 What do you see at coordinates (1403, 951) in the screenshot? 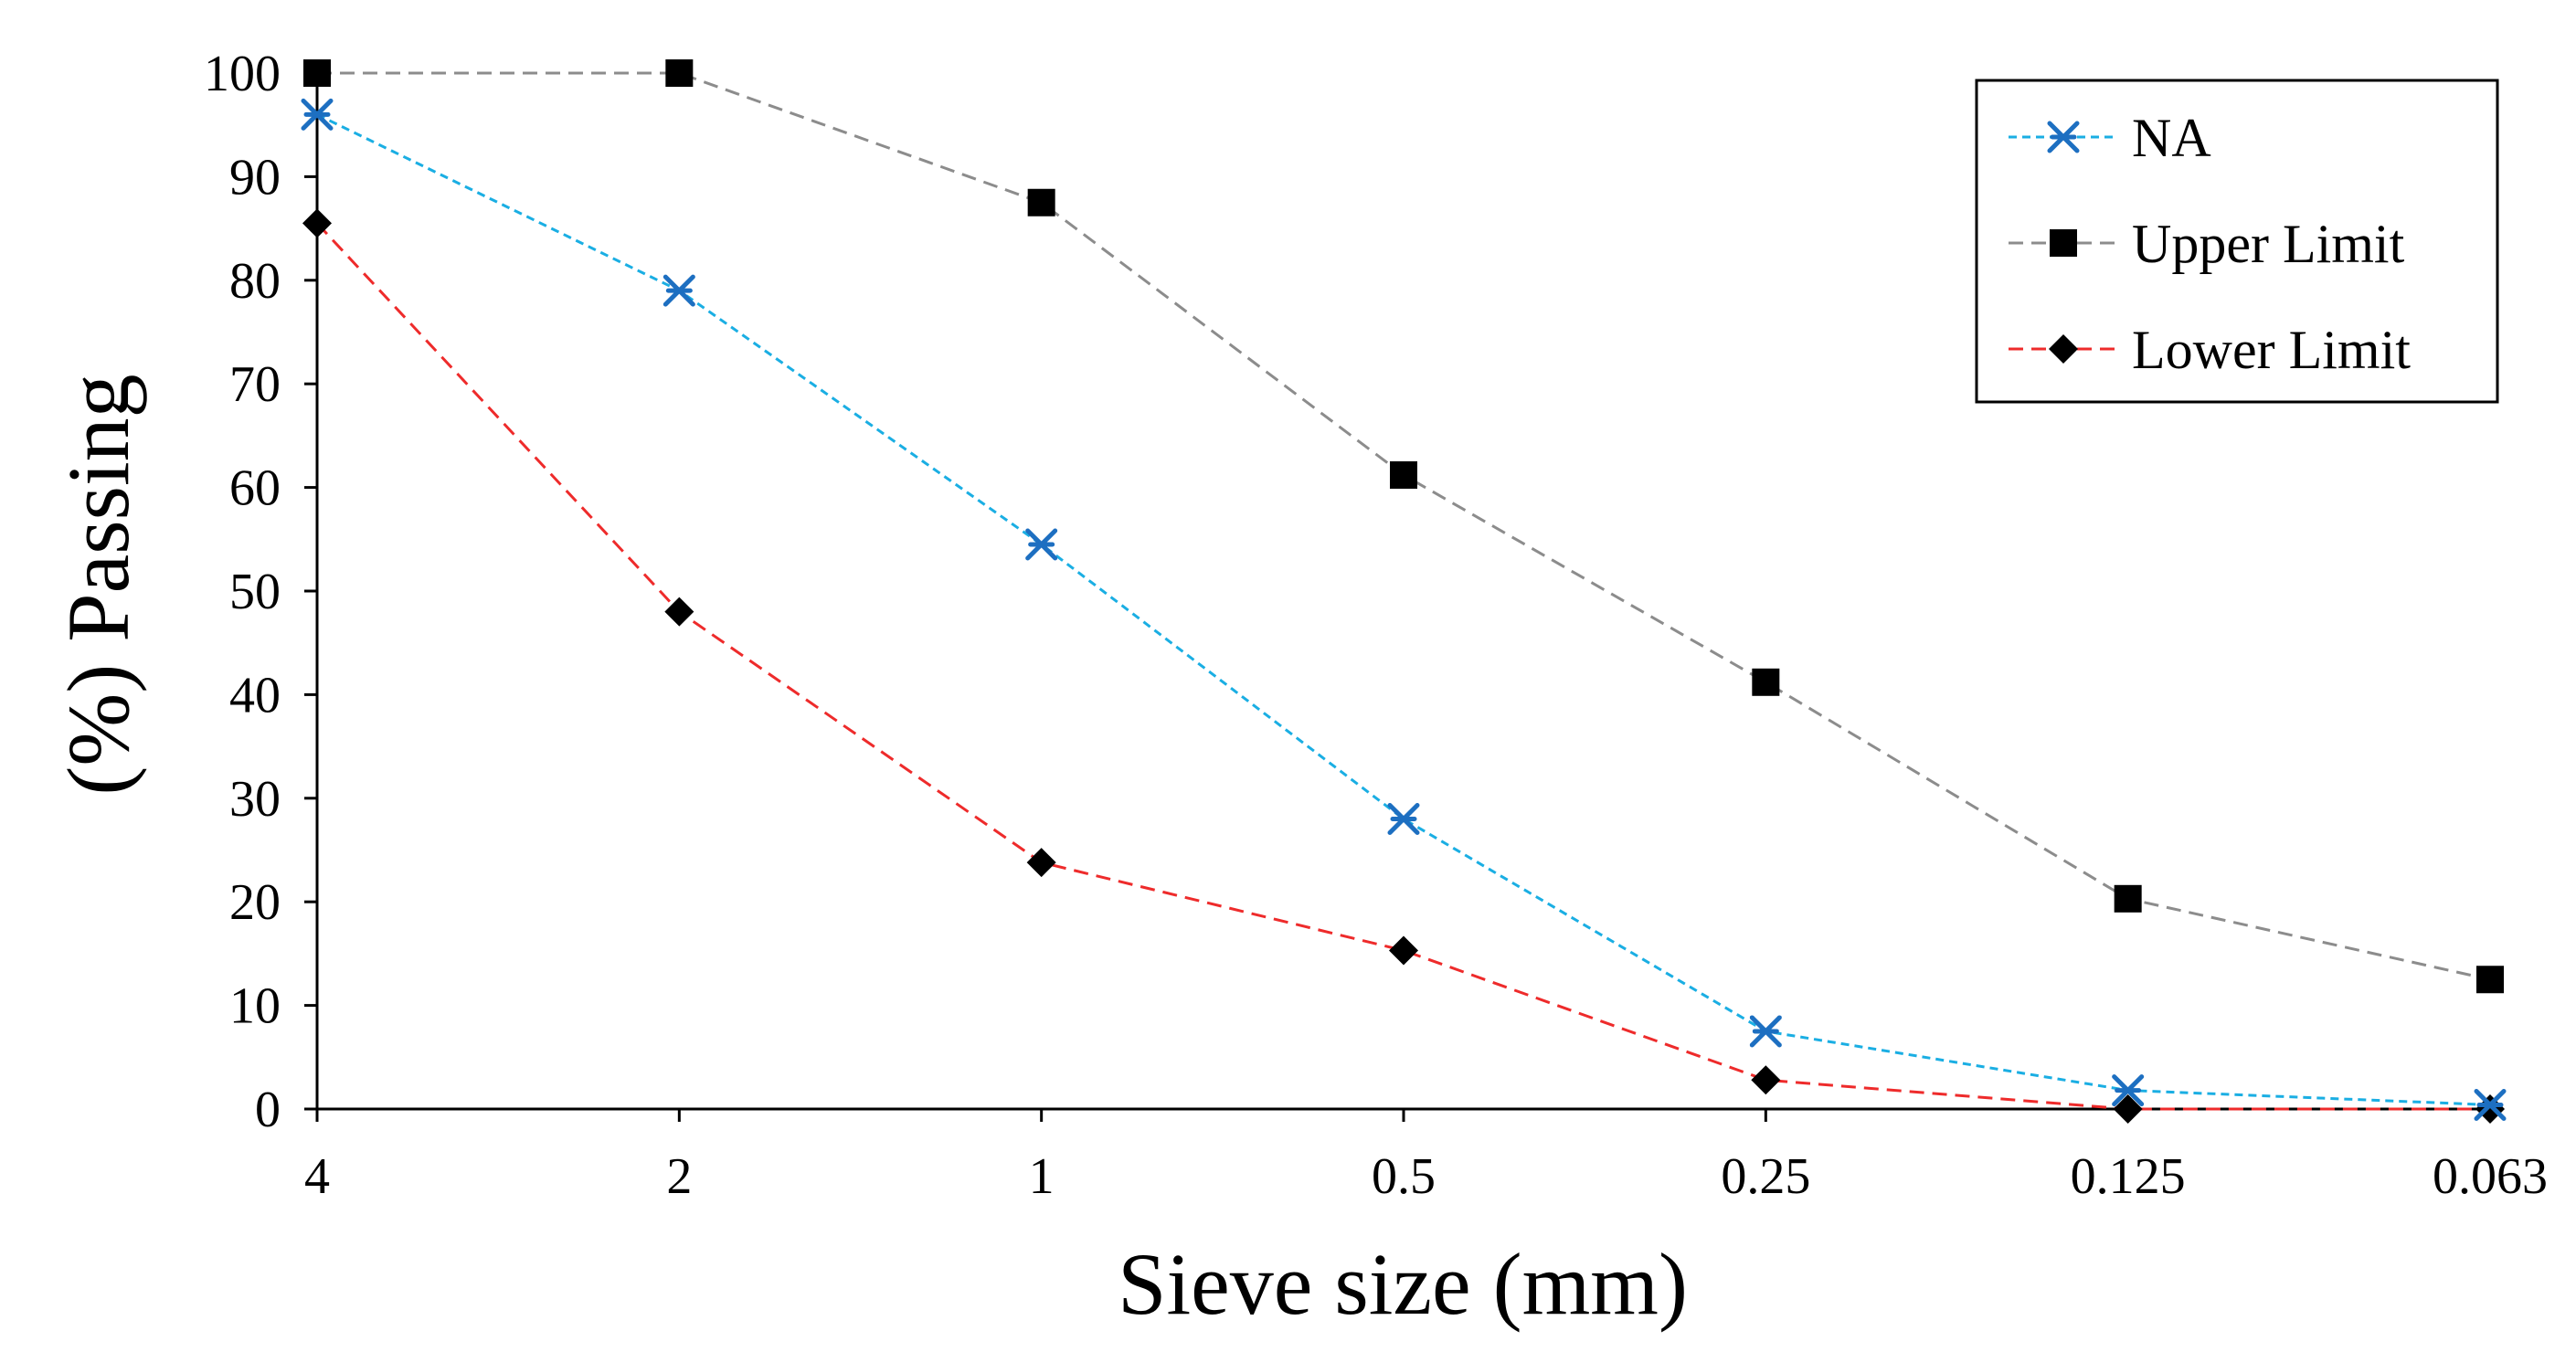
I see `point-lower-limit-0.5` at bounding box center [1403, 951].